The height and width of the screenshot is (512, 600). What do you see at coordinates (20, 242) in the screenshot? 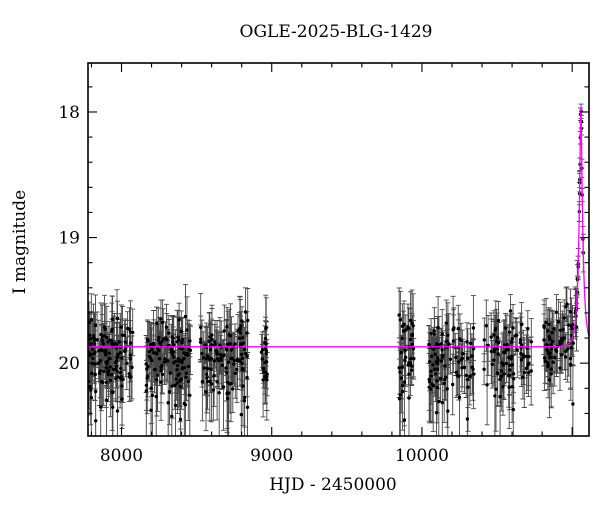
I see `y-axis-label: I magnitude` at bounding box center [20, 242].